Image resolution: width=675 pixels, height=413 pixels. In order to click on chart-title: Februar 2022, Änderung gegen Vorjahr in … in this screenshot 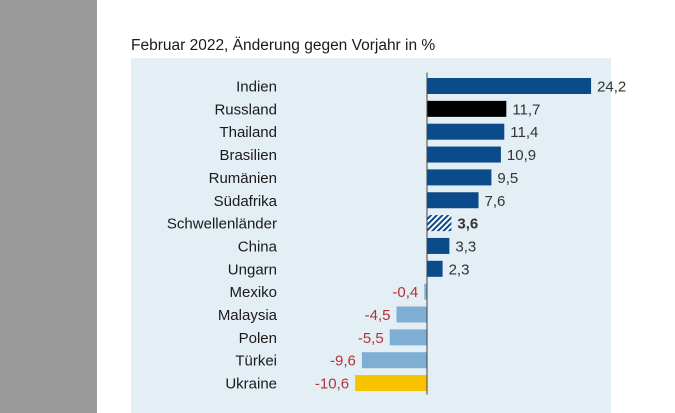, I will do `click(283, 45)`.